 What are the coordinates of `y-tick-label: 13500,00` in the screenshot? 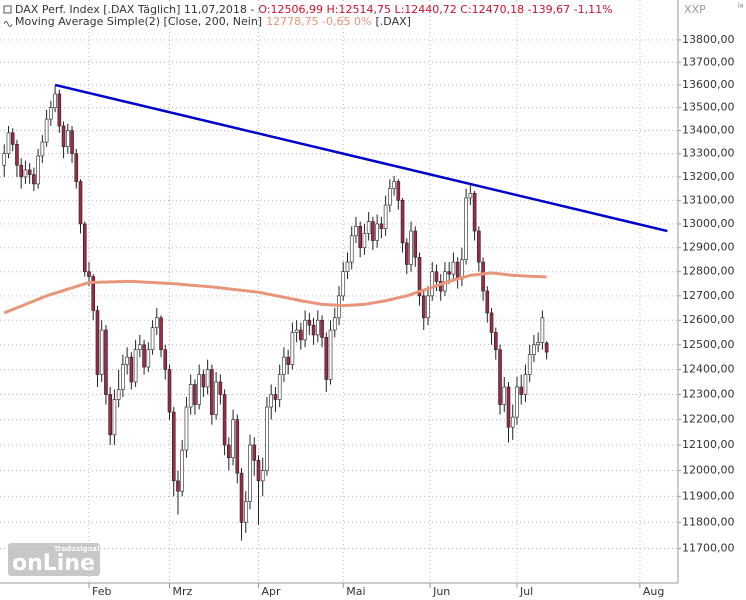 It's located at (708, 107).